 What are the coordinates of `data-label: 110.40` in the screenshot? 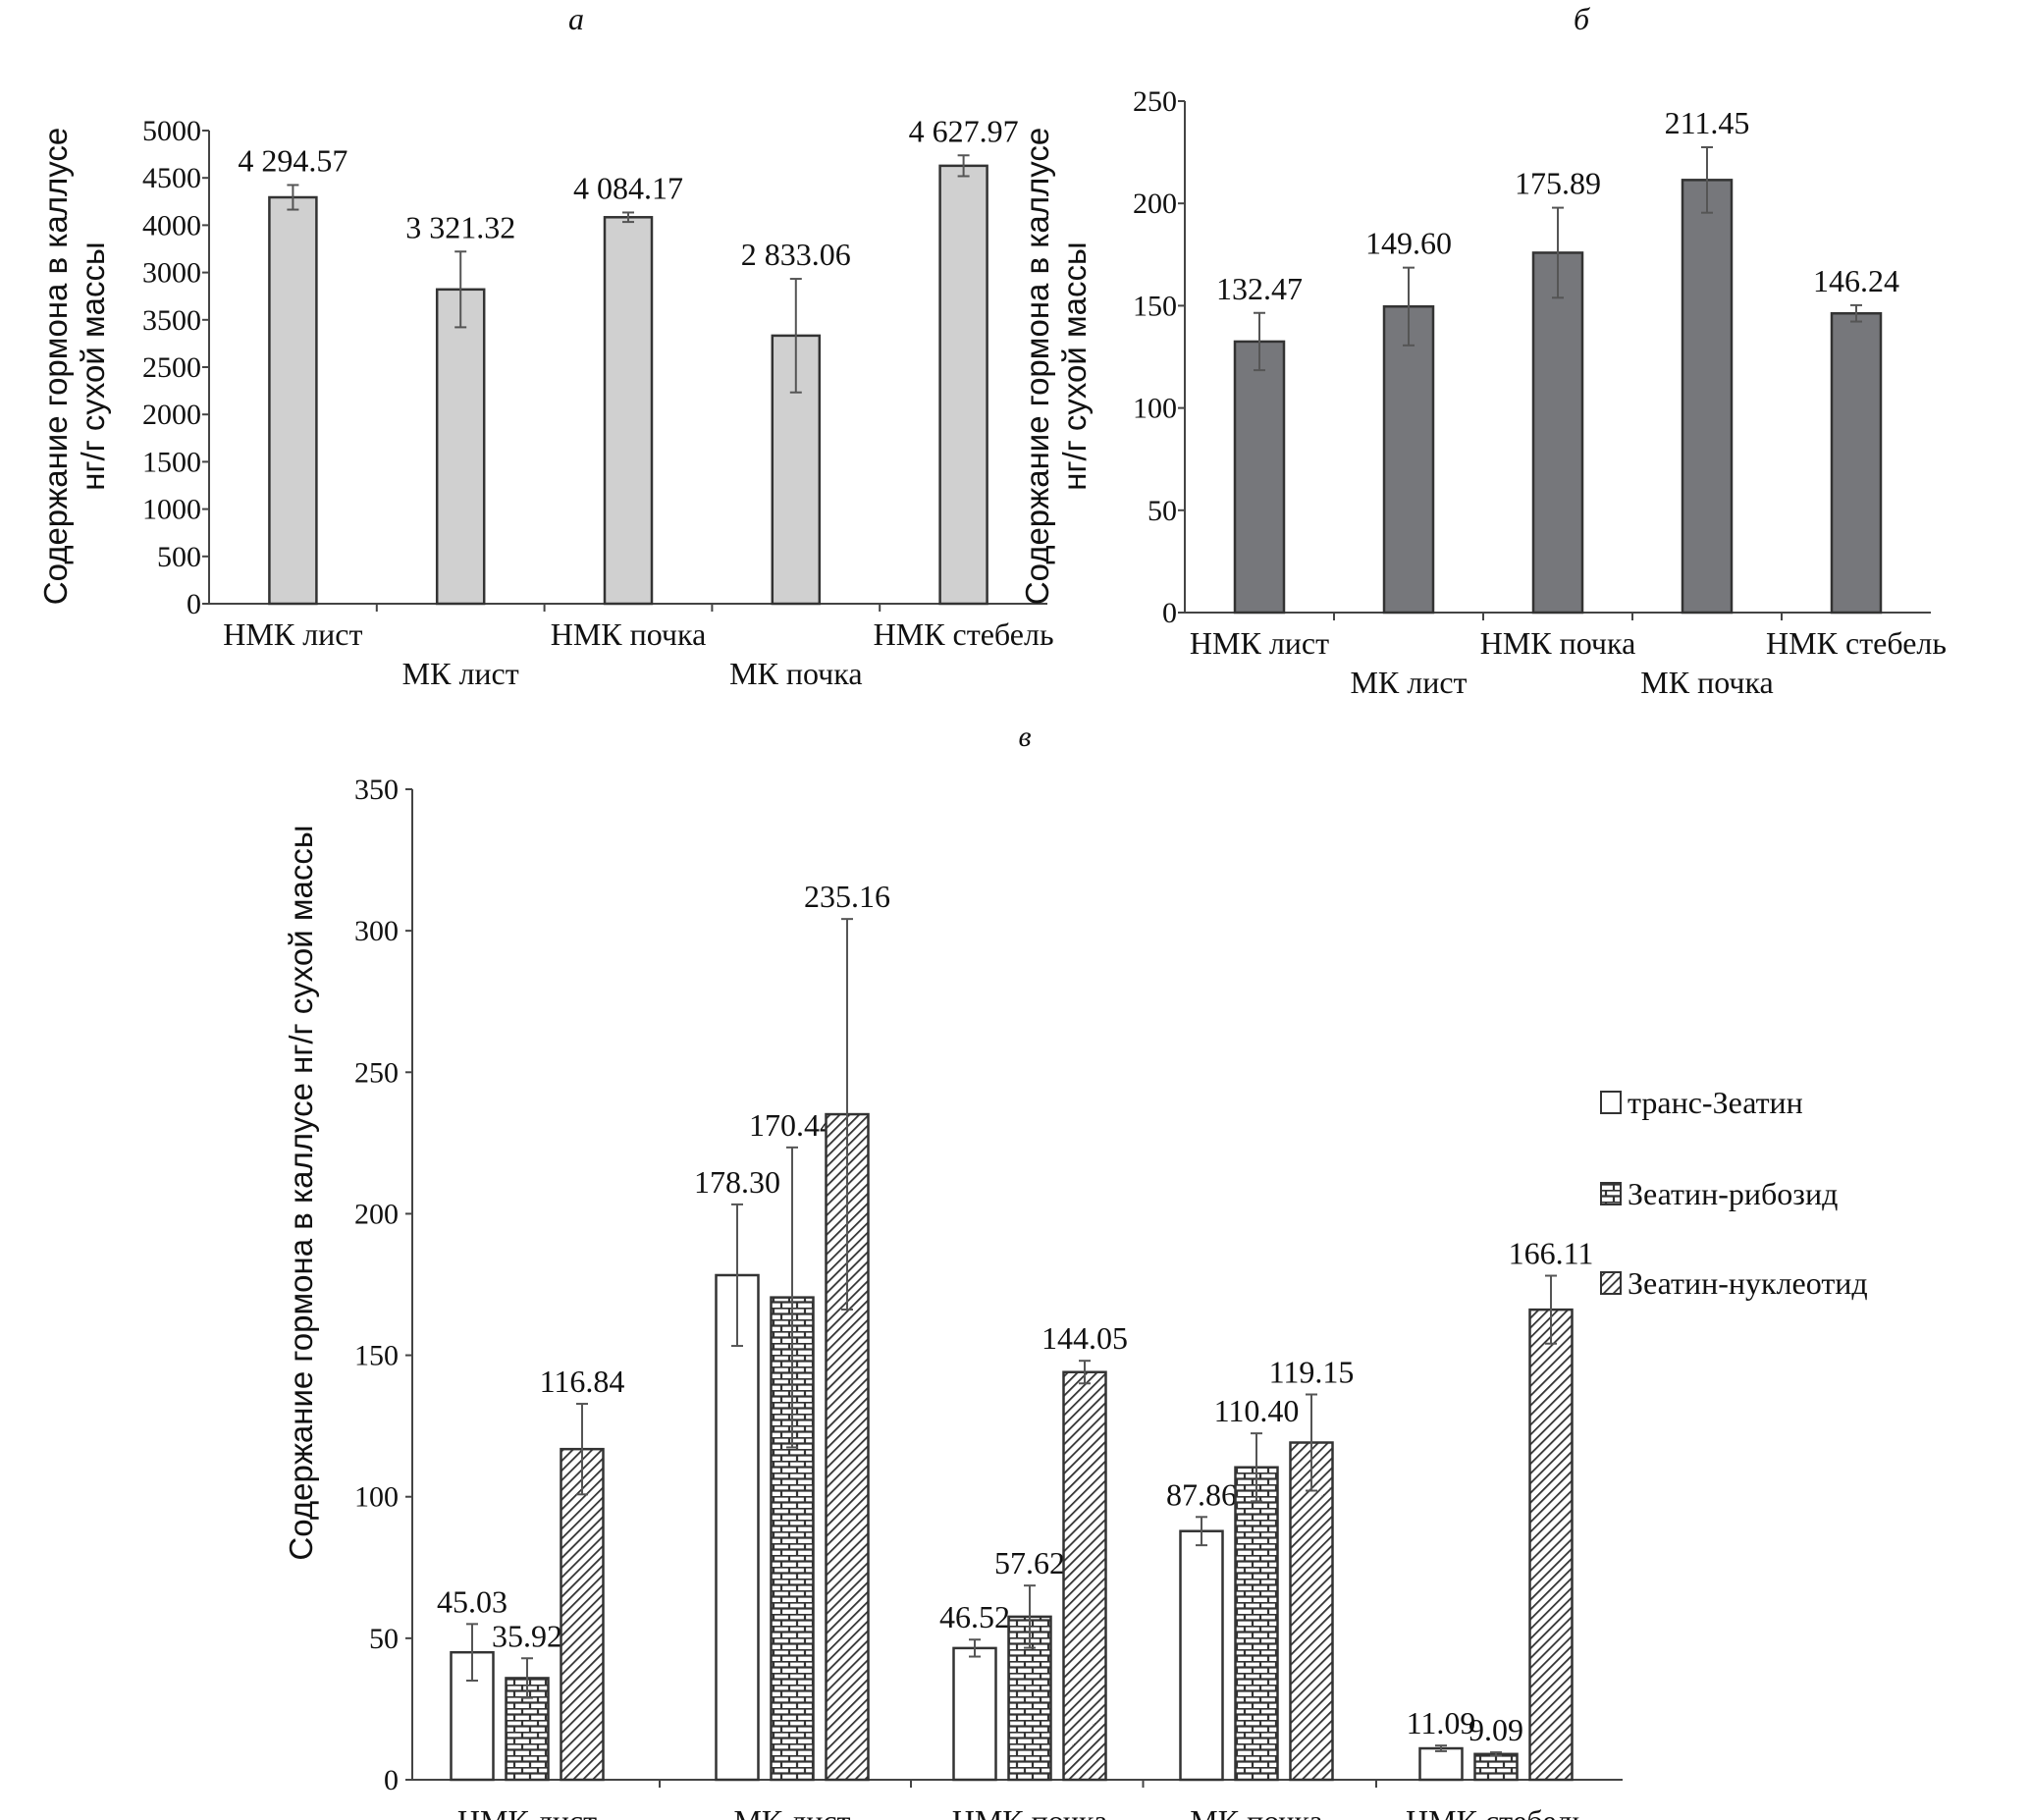 It's located at (1257, 1410).